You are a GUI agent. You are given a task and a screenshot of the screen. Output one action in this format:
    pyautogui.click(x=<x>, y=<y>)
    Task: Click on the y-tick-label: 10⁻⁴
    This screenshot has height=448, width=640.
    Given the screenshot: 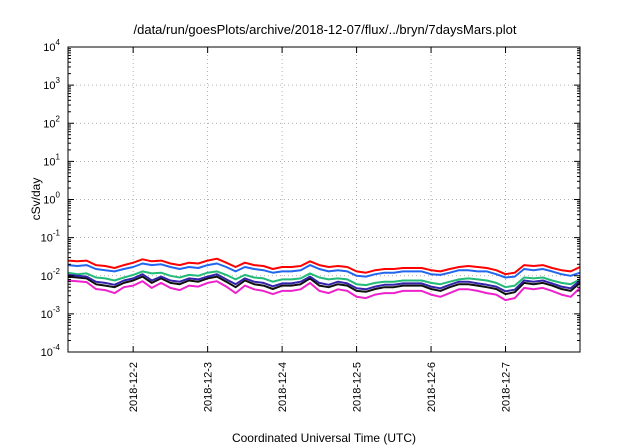 What is the action you would take?
    pyautogui.click(x=51, y=351)
    